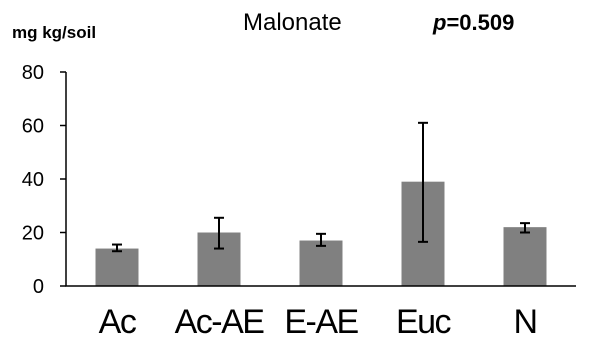 The height and width of the screenshot is (338, 591). I want to click on y-tick-label: 80, so click(33, 73).